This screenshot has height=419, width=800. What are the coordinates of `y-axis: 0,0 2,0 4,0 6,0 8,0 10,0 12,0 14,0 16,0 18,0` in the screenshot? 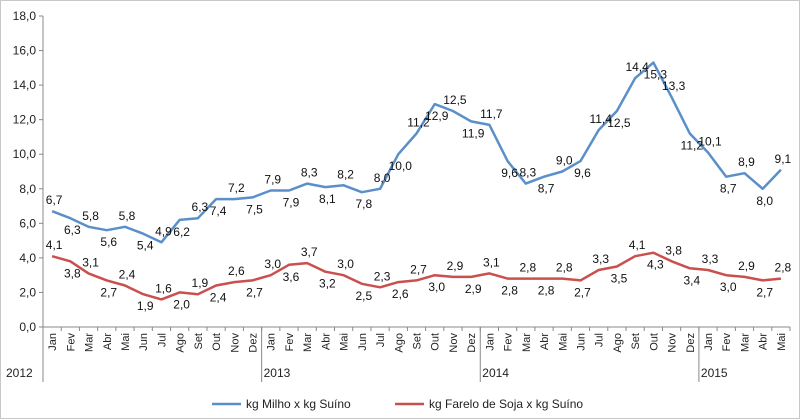 It's located at (28, 171).